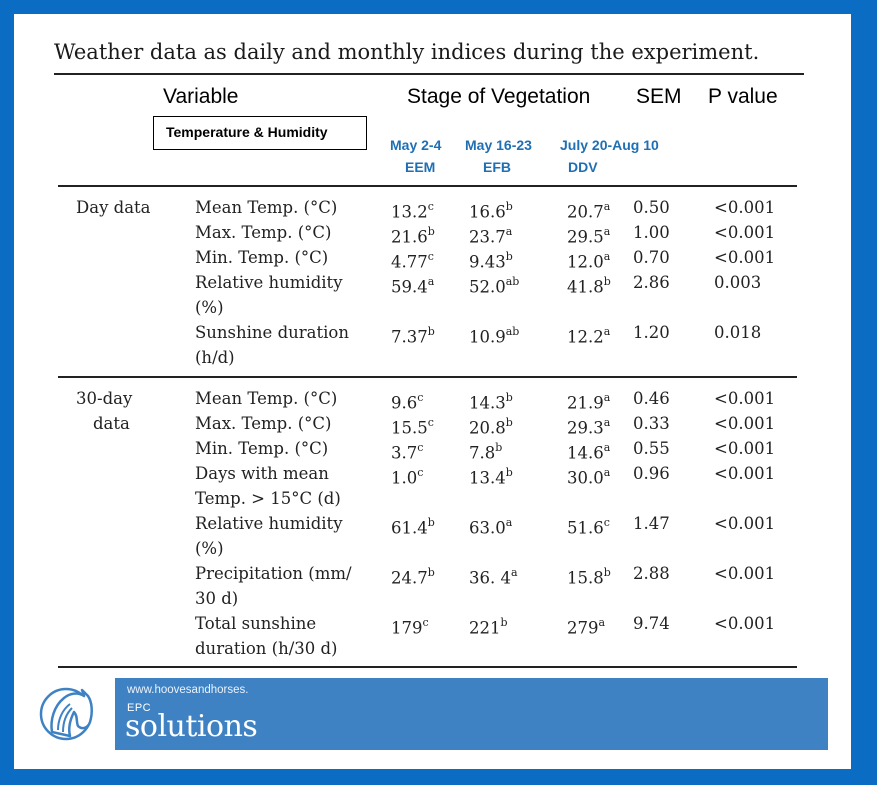 This screenshot has height=785, width=877. Describe the element at coordinates (609, 145) in the screenshot. I see `stage-dates: July 20-Aug 10` at that location.